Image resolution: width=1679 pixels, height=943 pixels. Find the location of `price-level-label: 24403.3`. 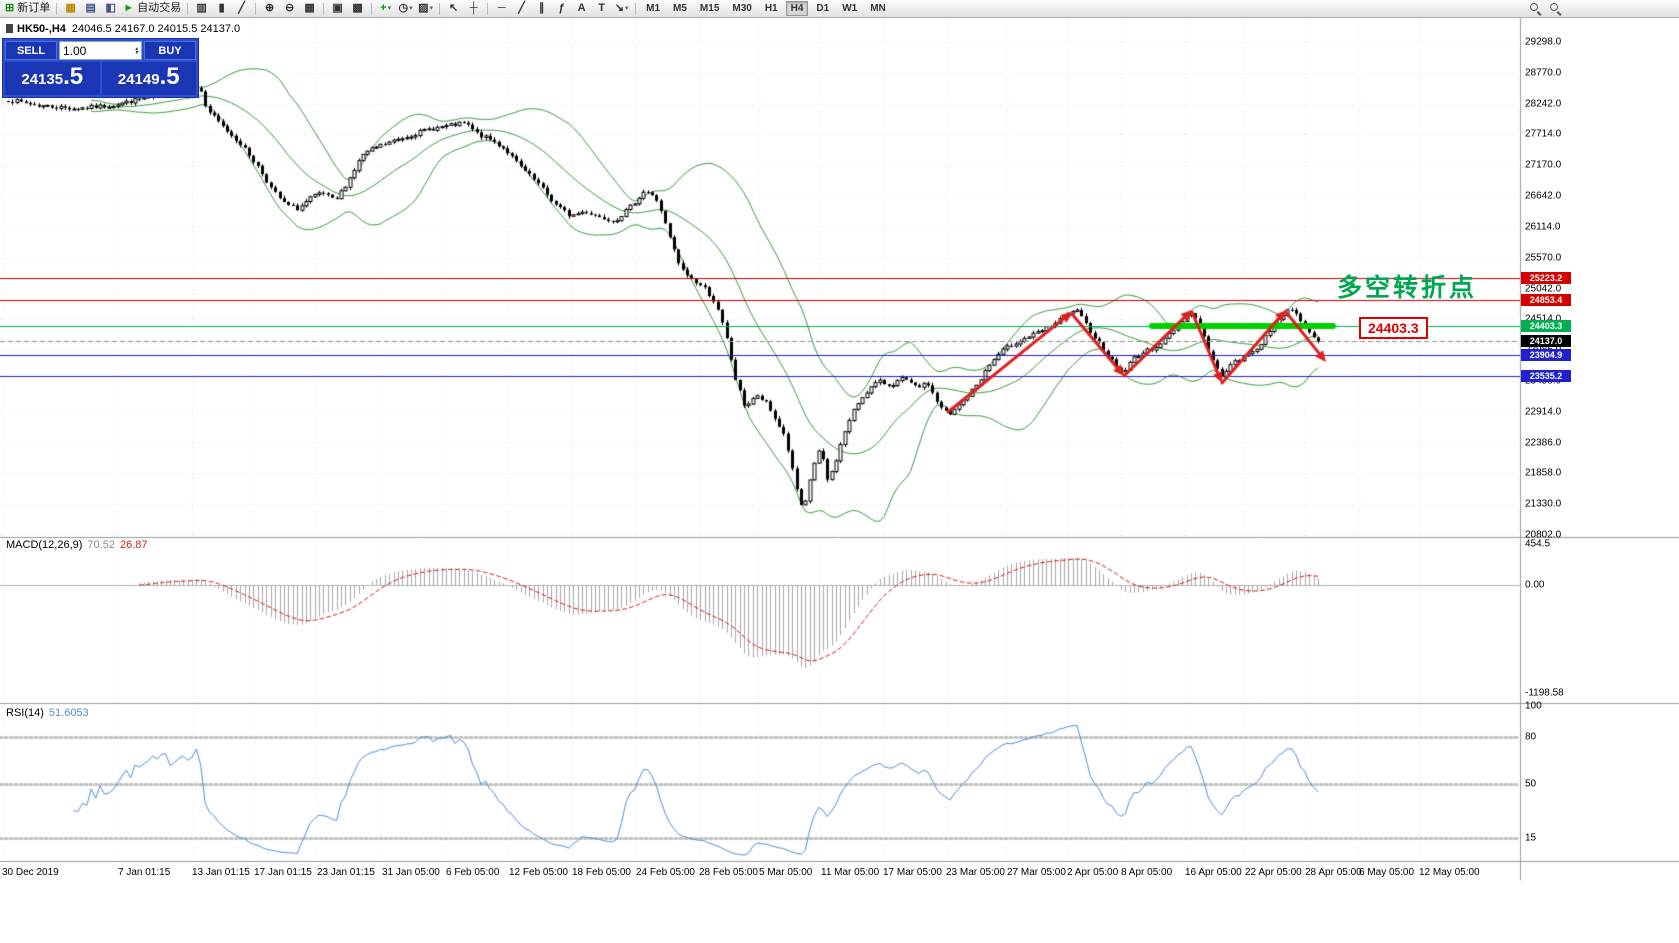

price-level-label: 24403.3 is located at coordinates (1546, 326).